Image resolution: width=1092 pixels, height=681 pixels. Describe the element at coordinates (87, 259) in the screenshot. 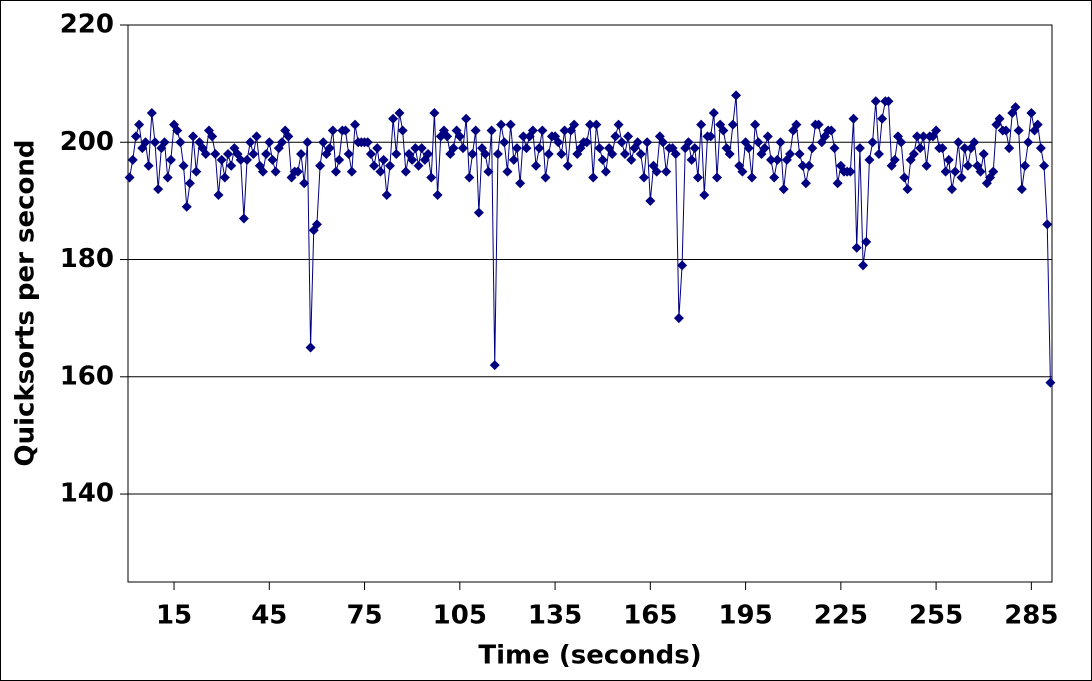

I see `y-tick-label: 180` at that location.